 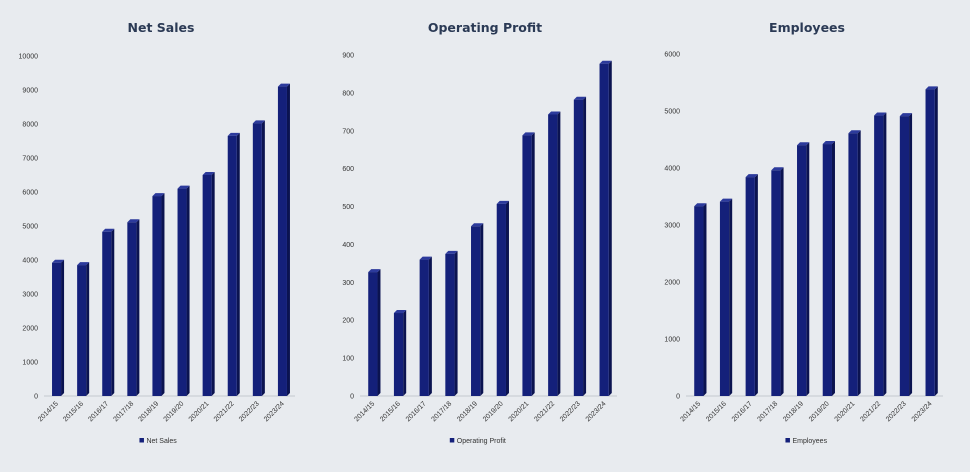 What do you see at coordinates (29, 57) in the screenshot?
I see `y-tick-label: 10000` at bounding box center [29, 57].